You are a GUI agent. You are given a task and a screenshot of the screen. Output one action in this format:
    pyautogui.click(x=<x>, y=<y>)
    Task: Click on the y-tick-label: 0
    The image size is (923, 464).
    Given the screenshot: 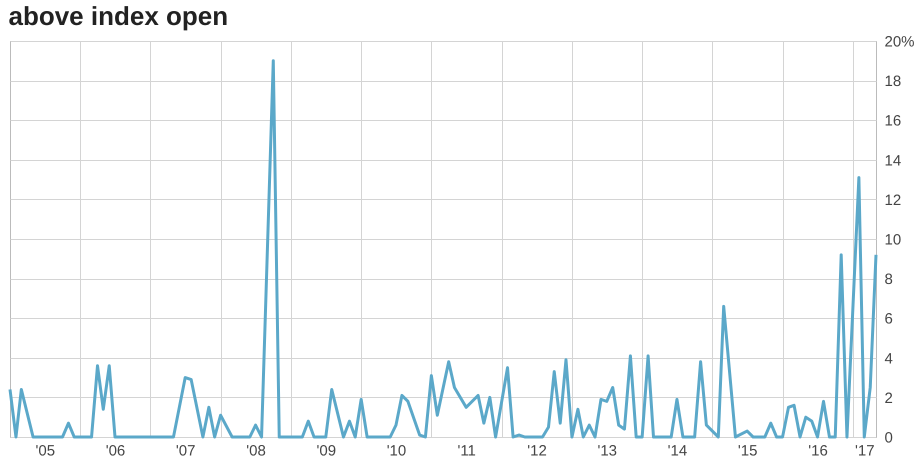 What is the action you would take?
    pyautogui.click(x=888, y=438)
    